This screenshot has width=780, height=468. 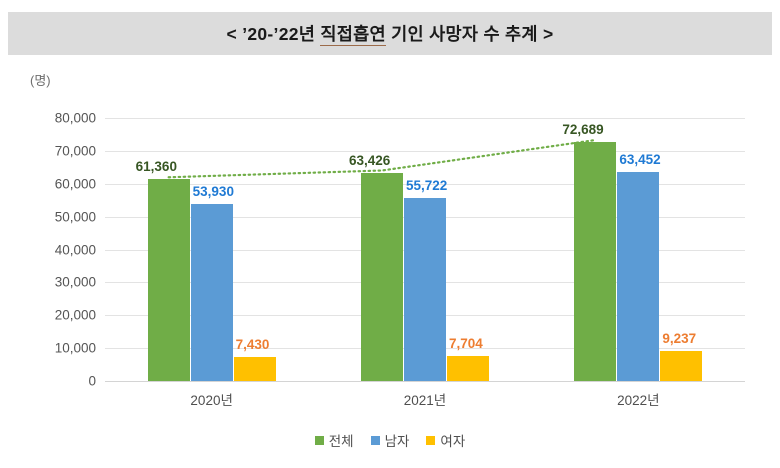 I want to click on bar-value-label: 7,704, so click(x=466, y=343).